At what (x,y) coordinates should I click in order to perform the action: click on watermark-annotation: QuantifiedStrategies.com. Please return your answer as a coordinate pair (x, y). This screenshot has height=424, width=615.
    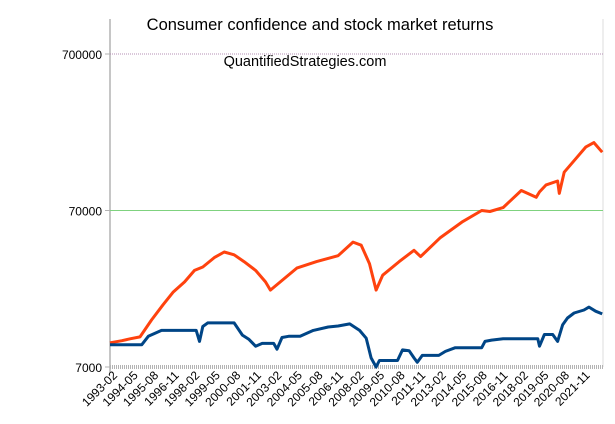
    Looking at the image, I should click on (305, 62).